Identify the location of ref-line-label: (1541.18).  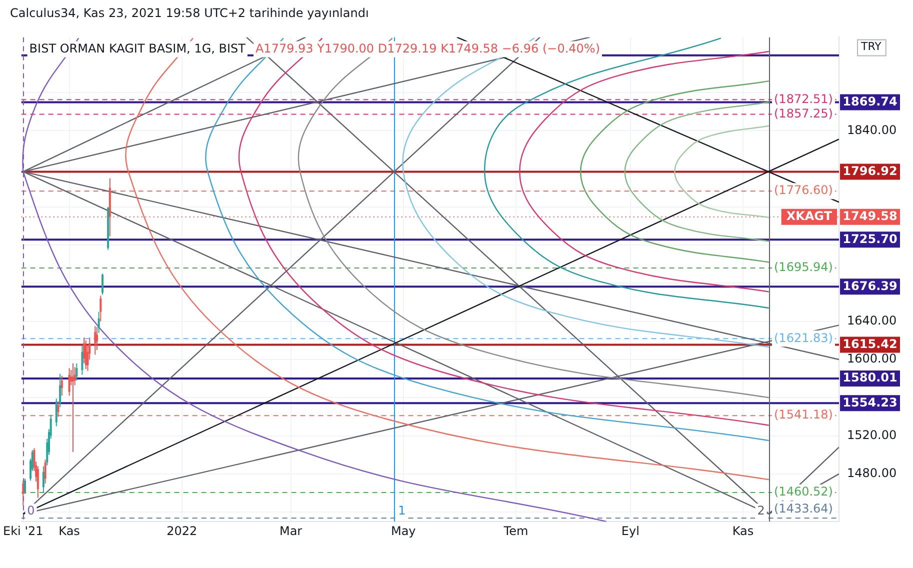
(803, 415).